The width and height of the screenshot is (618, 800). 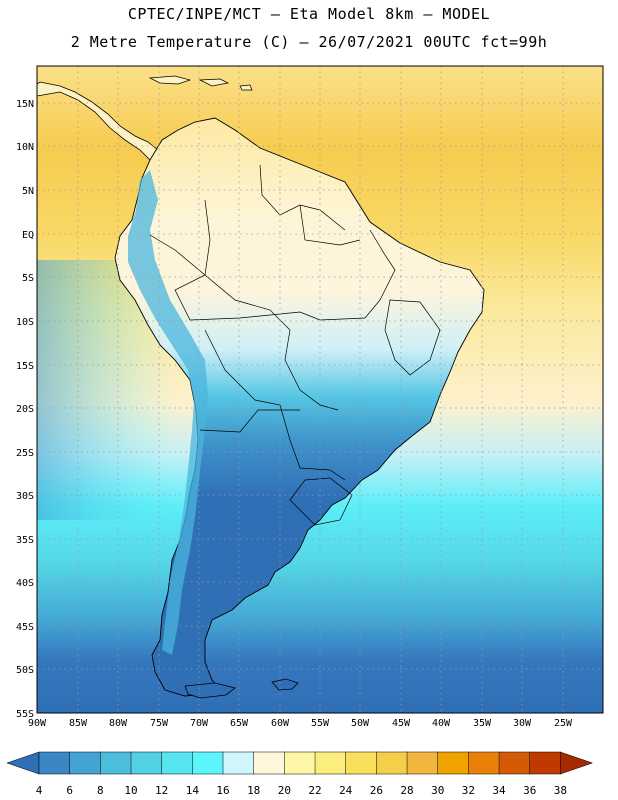 What do you see at coordinates (560, 790) in the screenshot?
I see `legend-tick-label: 38` at bounding box center [560, 790].